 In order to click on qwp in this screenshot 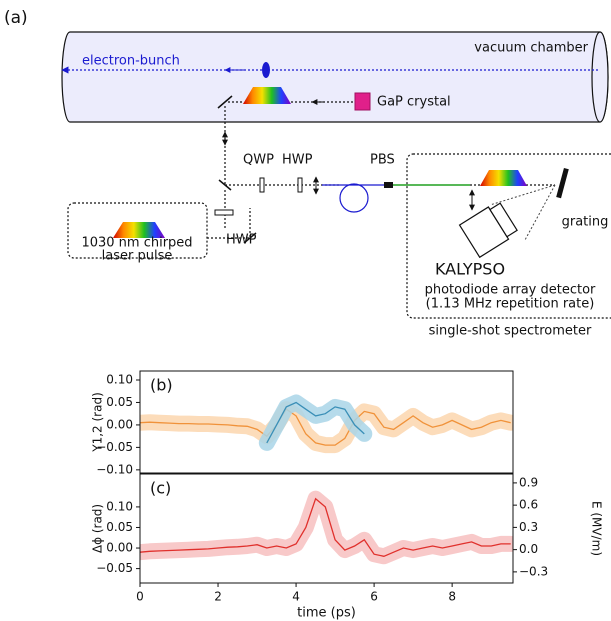, I will do `click(262, 185)`.